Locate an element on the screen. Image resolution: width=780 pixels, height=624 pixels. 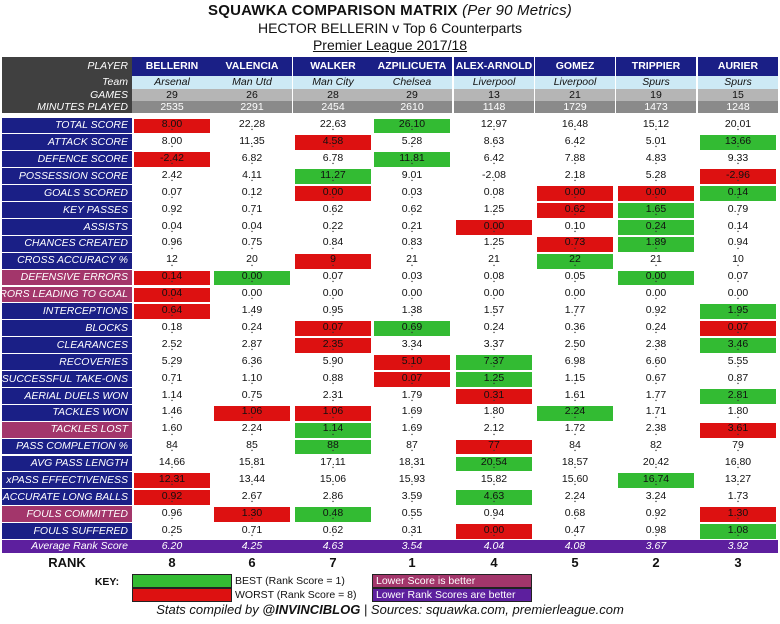
info-value: Chelsea is located at coordinates (412, 82).